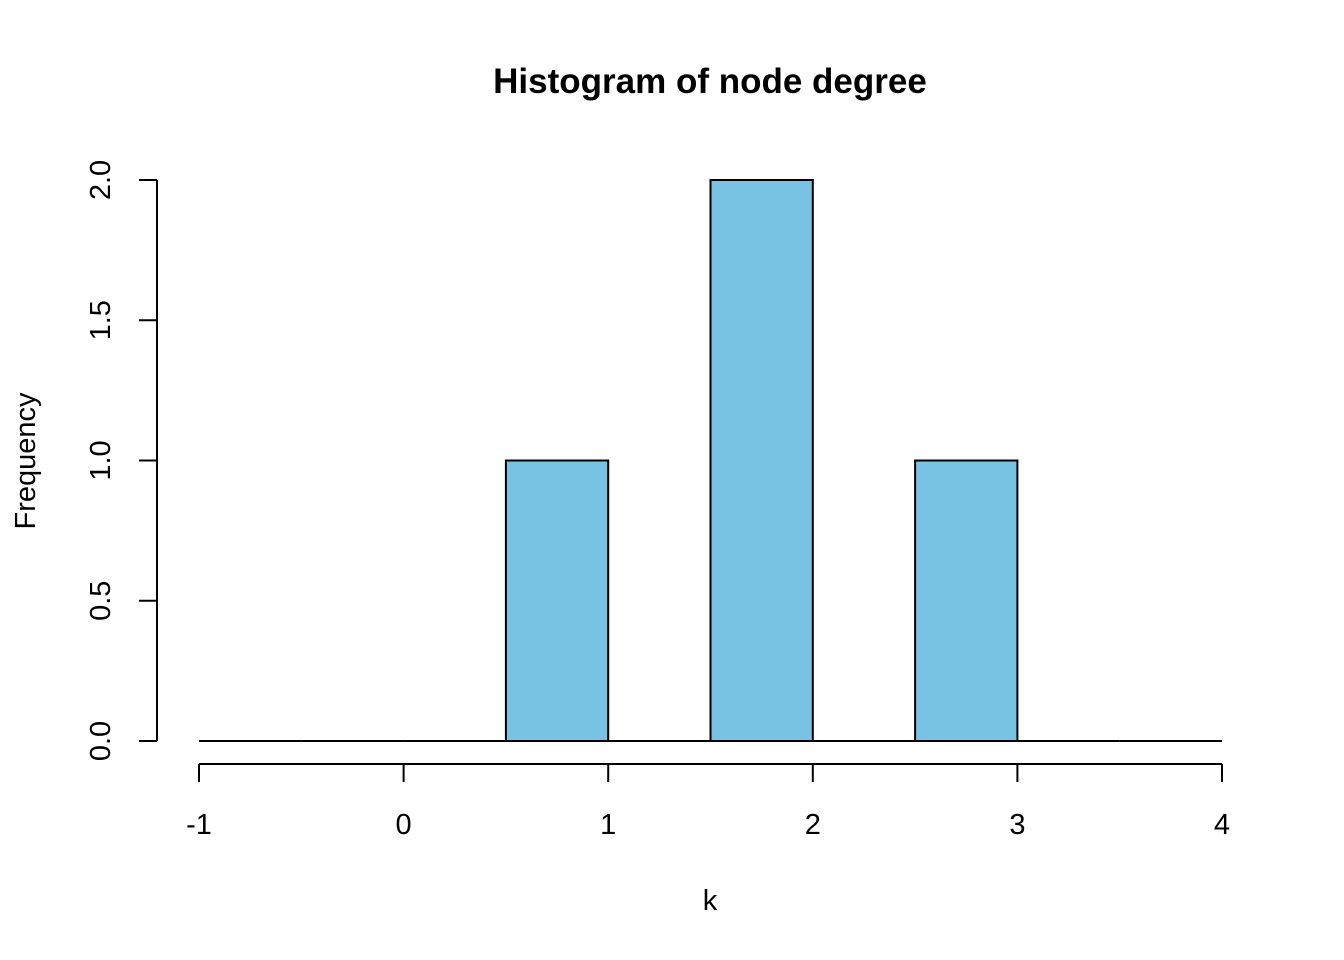 This screenshot has width=1344, height=960. I want to click on x-axis: -1 0 1 2 3 4, so click(708, 802).